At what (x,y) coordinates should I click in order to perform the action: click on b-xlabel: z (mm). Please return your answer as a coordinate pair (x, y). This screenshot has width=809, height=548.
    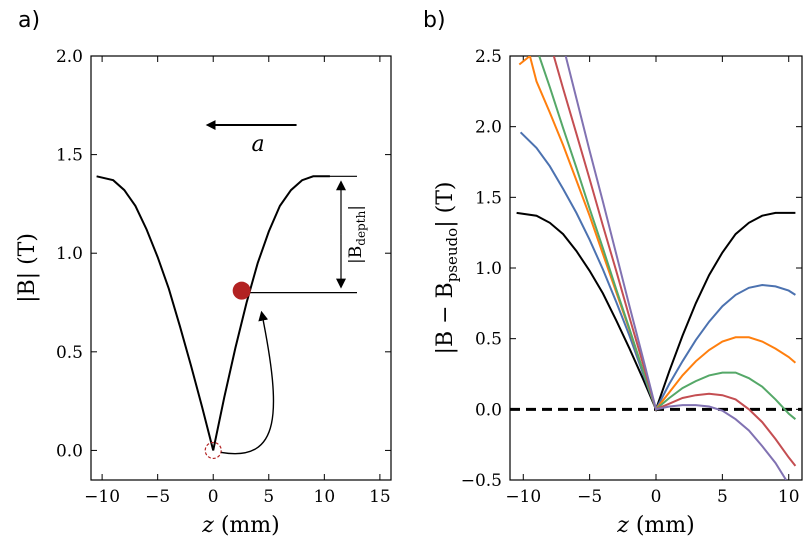
    Looking at the image, I should click on (655, 525).